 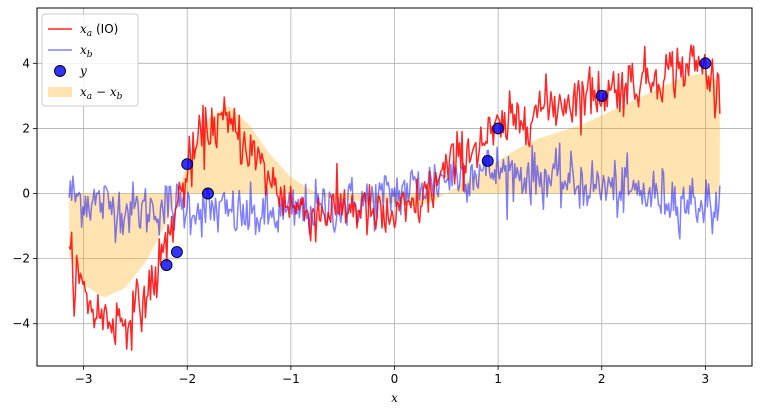 What do you see at coordinates (26, 128) in the screenshot?
I see `y-tick-label: 2` at bounding box center [26, 128].